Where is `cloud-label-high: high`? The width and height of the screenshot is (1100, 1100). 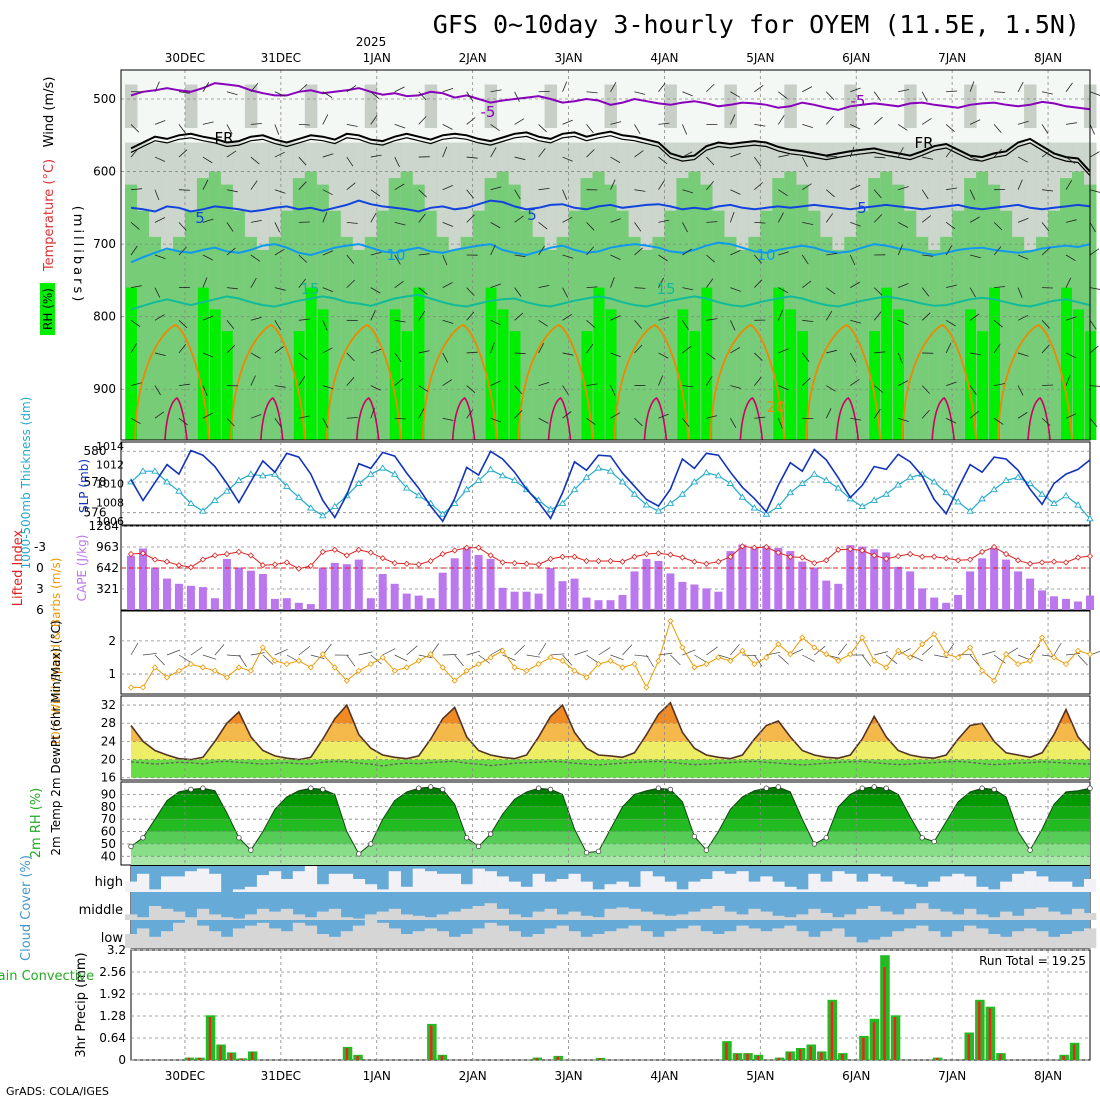
cloud-label-high: high is located at coordinates (109, 882).